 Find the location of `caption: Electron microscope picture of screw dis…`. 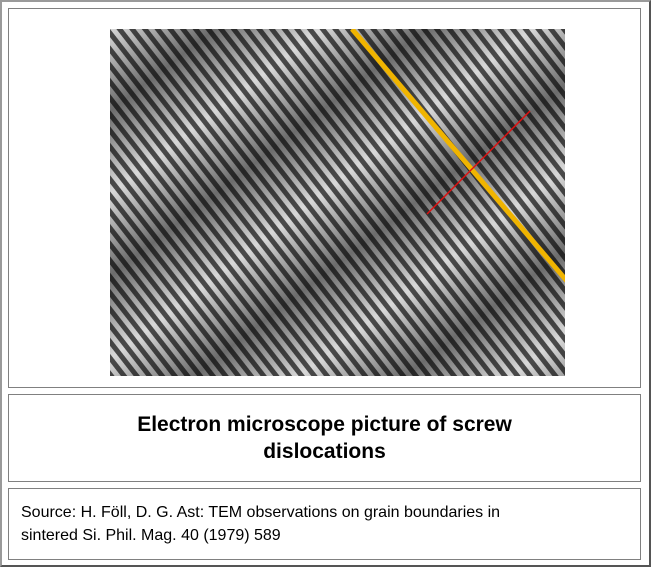

caption: Electron microscope picture of screw dis… is located at coordinates (324, 438).